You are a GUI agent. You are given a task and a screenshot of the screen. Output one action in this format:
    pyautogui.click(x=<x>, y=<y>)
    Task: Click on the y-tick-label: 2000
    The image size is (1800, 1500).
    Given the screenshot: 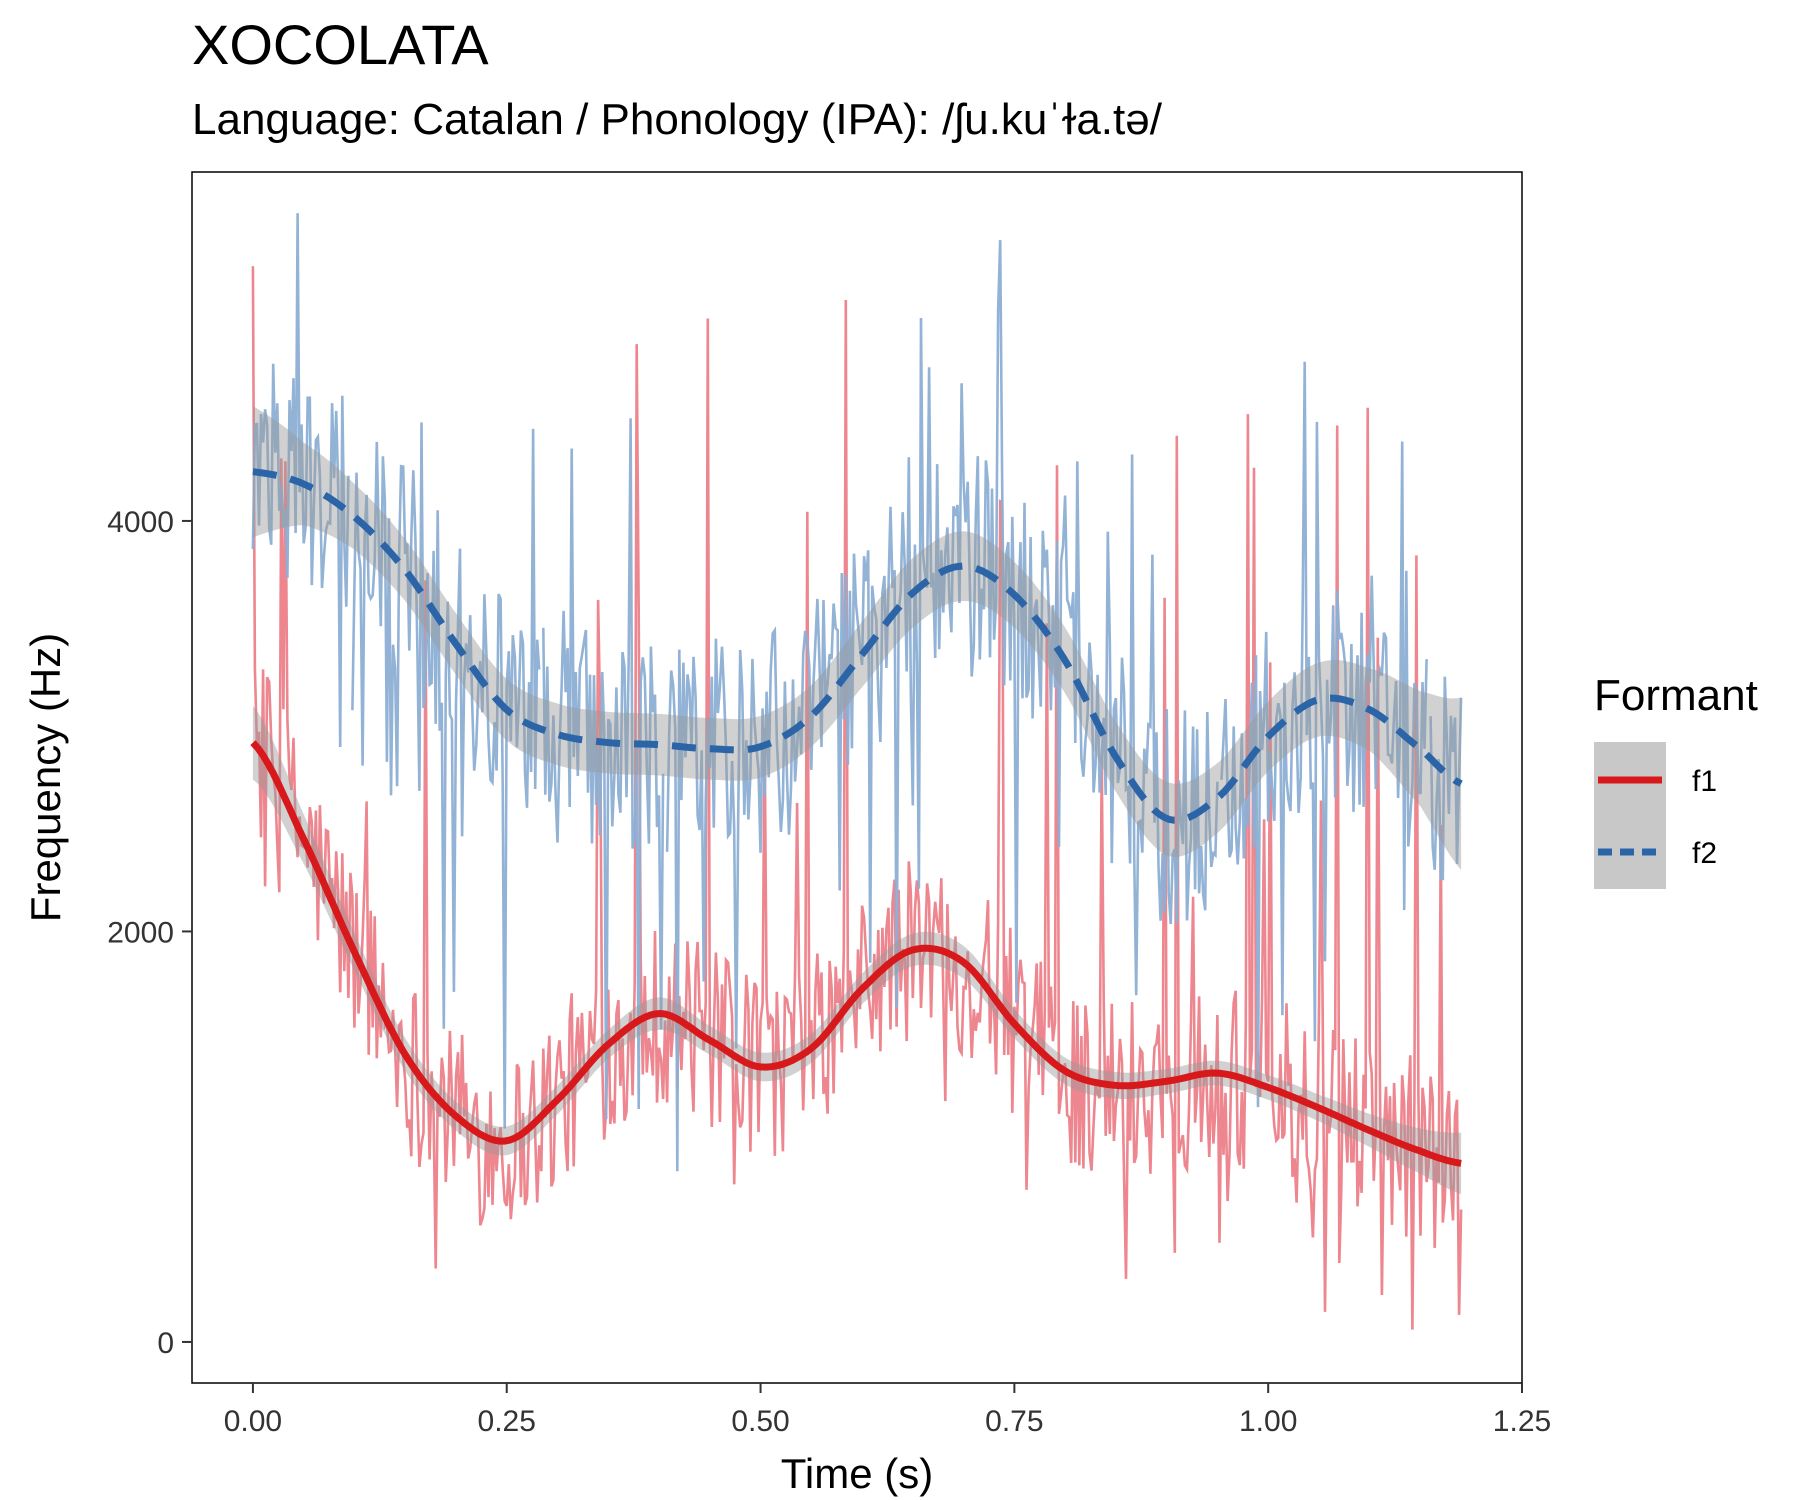 What is the action you would take?
    pyautogui.click(x=140, y=932)
    